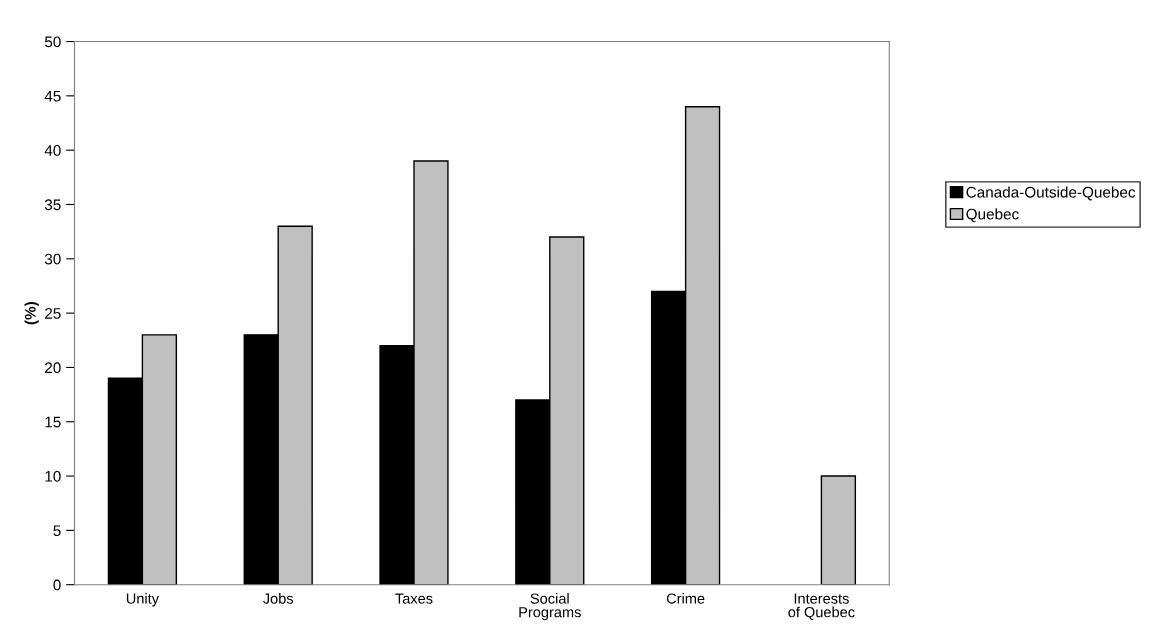 Image resolution: width=1164 pixels, height=639 pixels. Describe the element at coordinates (414, 598) in the screenshot. I see `x-tick-label: Taxes` at that location.